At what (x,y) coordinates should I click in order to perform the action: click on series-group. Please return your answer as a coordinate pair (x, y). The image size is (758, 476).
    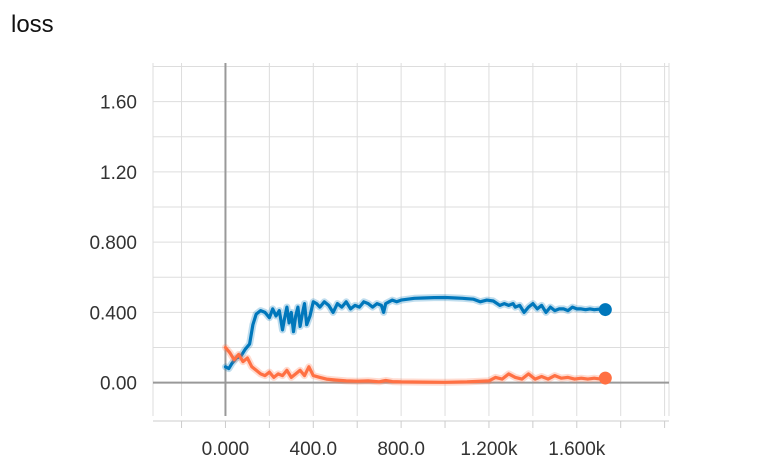
    Looking at the image, I should click on (415, 340).